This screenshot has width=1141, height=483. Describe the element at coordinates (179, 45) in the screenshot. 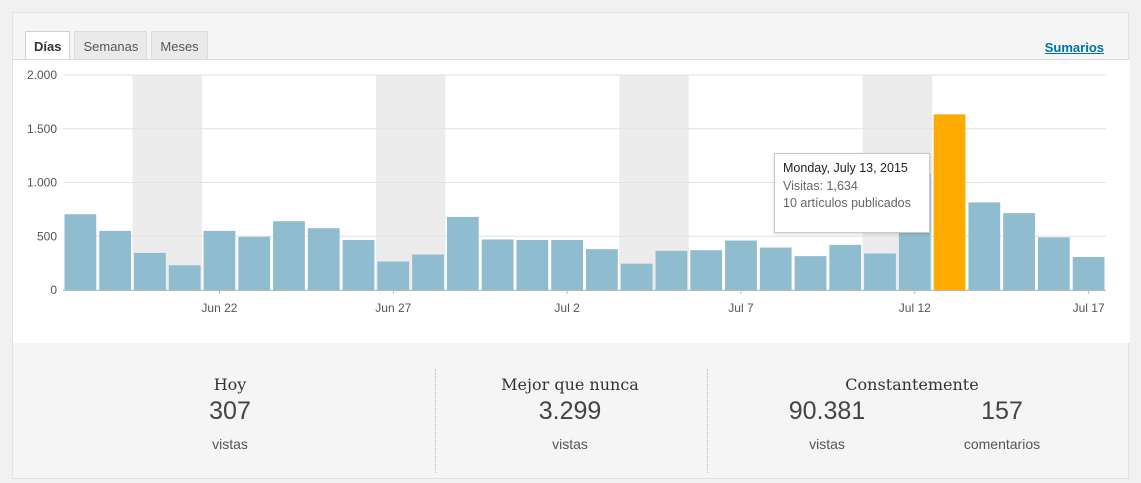

I see `tab-months: Meses` at that location.